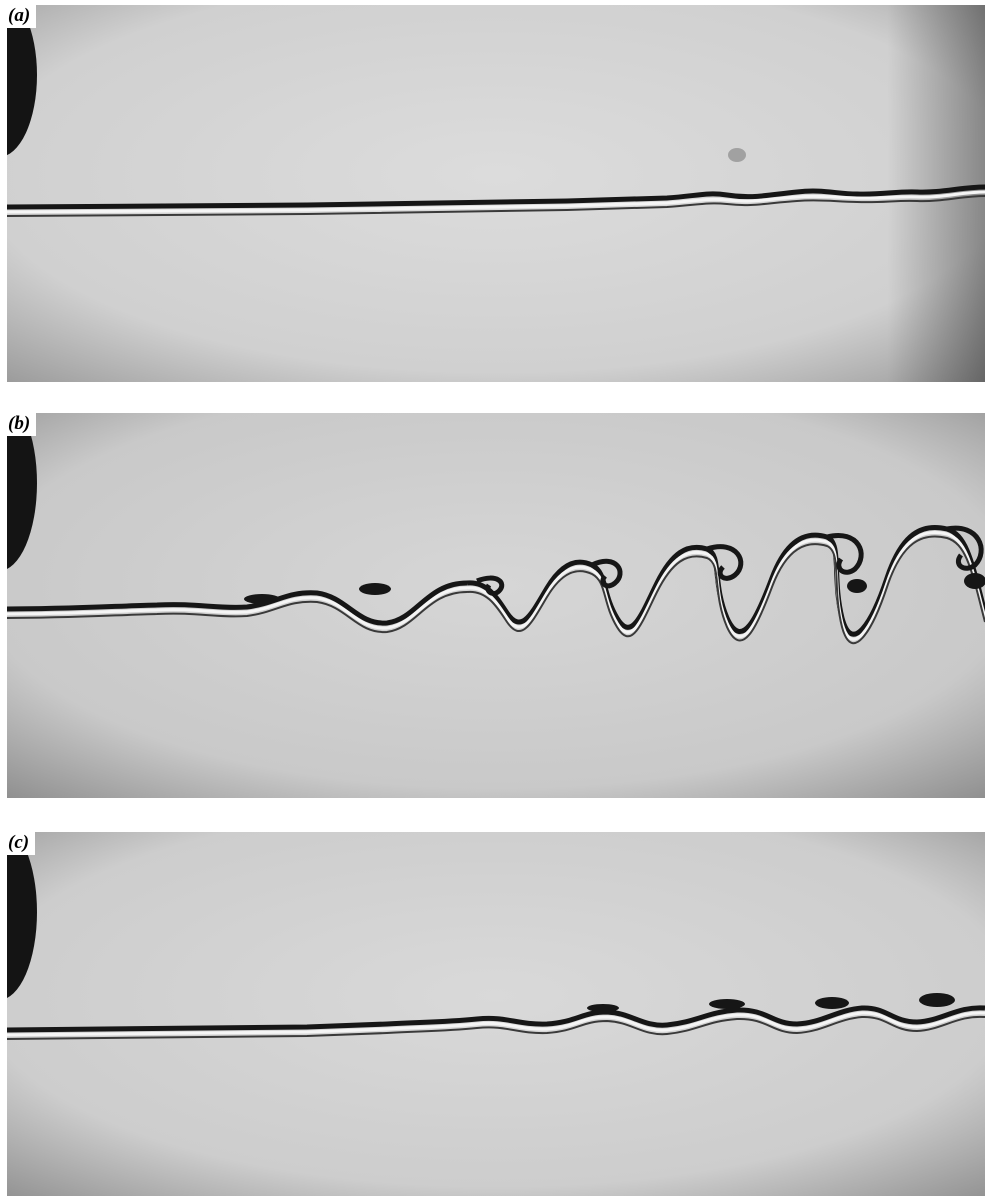  I want to click on dye-streak-c, so click(496, 1016).